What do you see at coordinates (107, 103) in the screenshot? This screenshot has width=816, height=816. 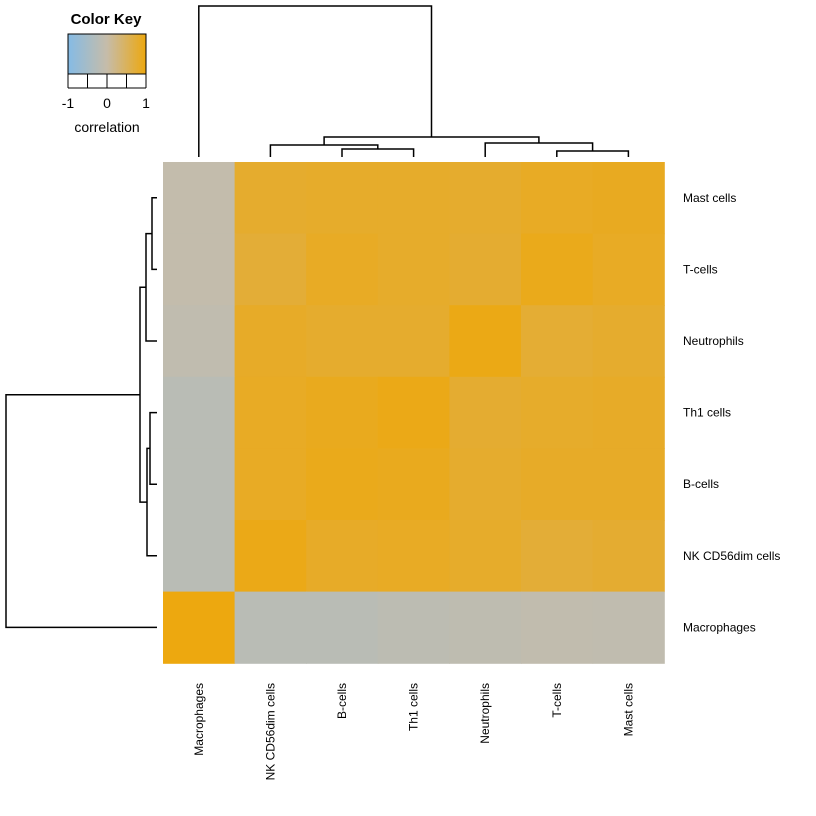 I see `color-key-tick-label: 0` at bounding box center [107, 103].